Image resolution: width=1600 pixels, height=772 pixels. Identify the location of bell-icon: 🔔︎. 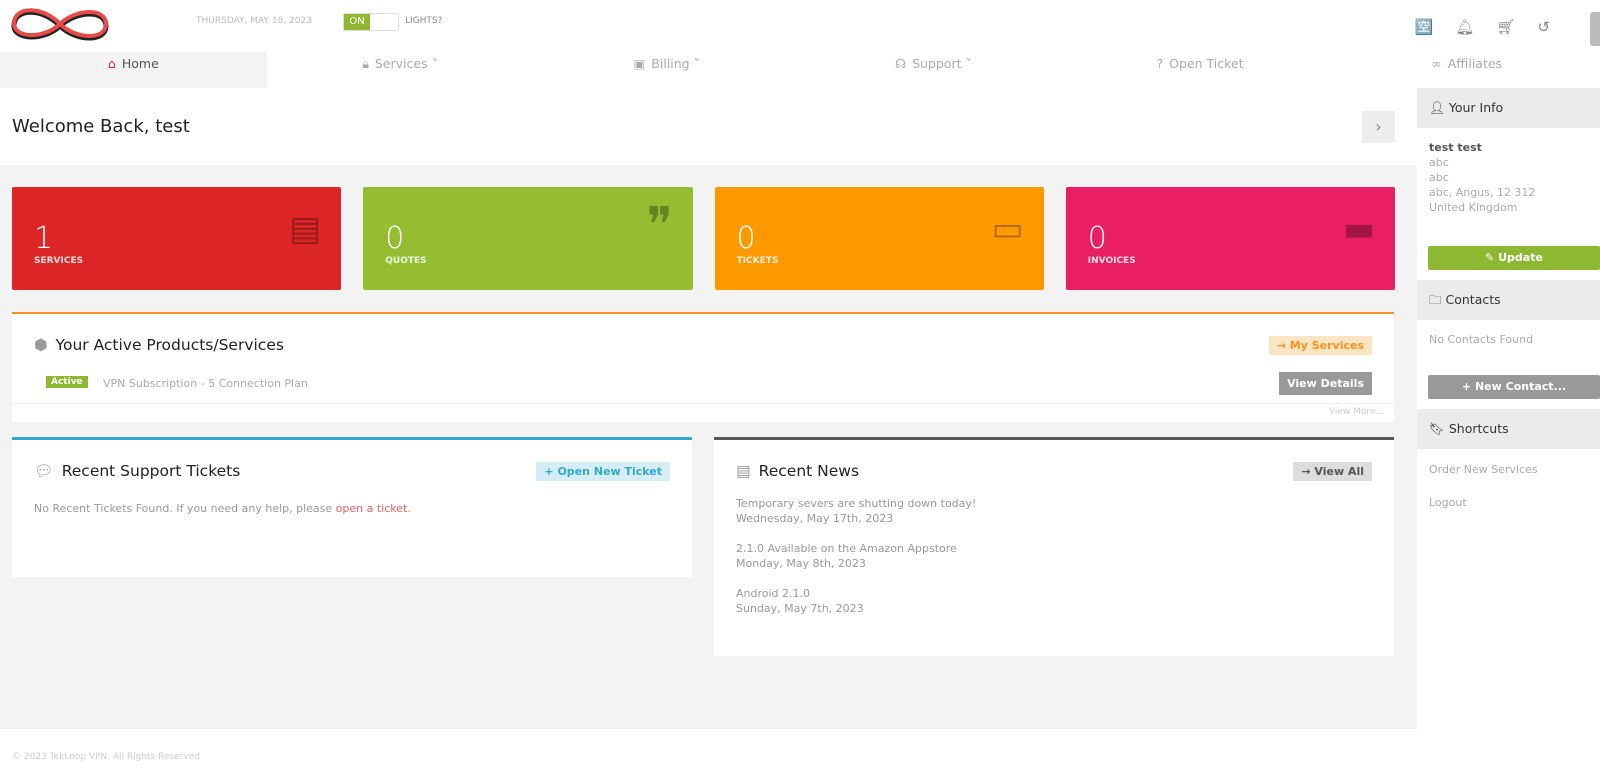
(1465, 27).